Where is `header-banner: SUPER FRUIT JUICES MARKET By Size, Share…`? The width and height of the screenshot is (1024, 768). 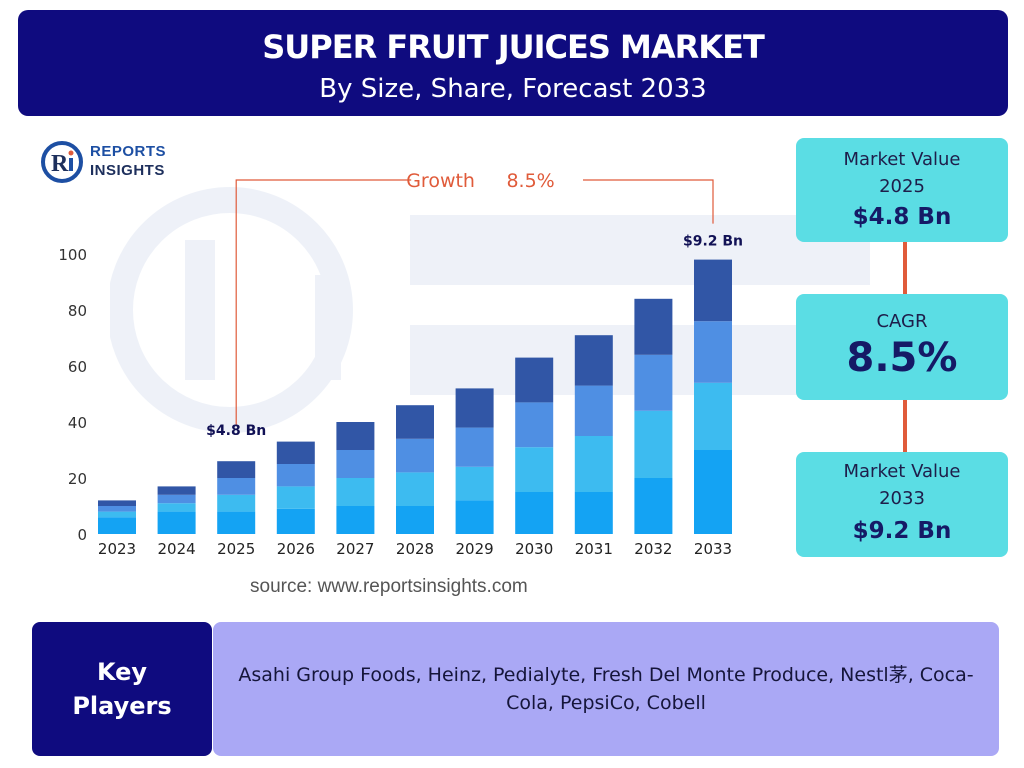 header-banner: SUPER FRUIT JUICES MARKET By Size, Share… is located at coordinates (513, 63).